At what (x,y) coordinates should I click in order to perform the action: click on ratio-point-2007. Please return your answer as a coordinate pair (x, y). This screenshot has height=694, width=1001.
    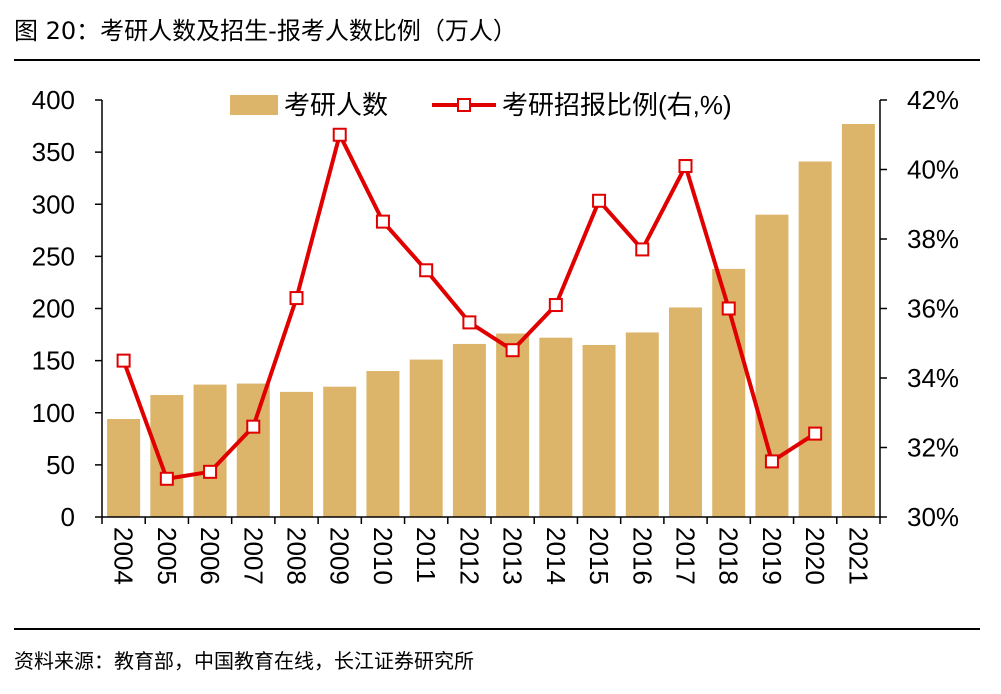
    Looking at the image, I should click on (253, 426).